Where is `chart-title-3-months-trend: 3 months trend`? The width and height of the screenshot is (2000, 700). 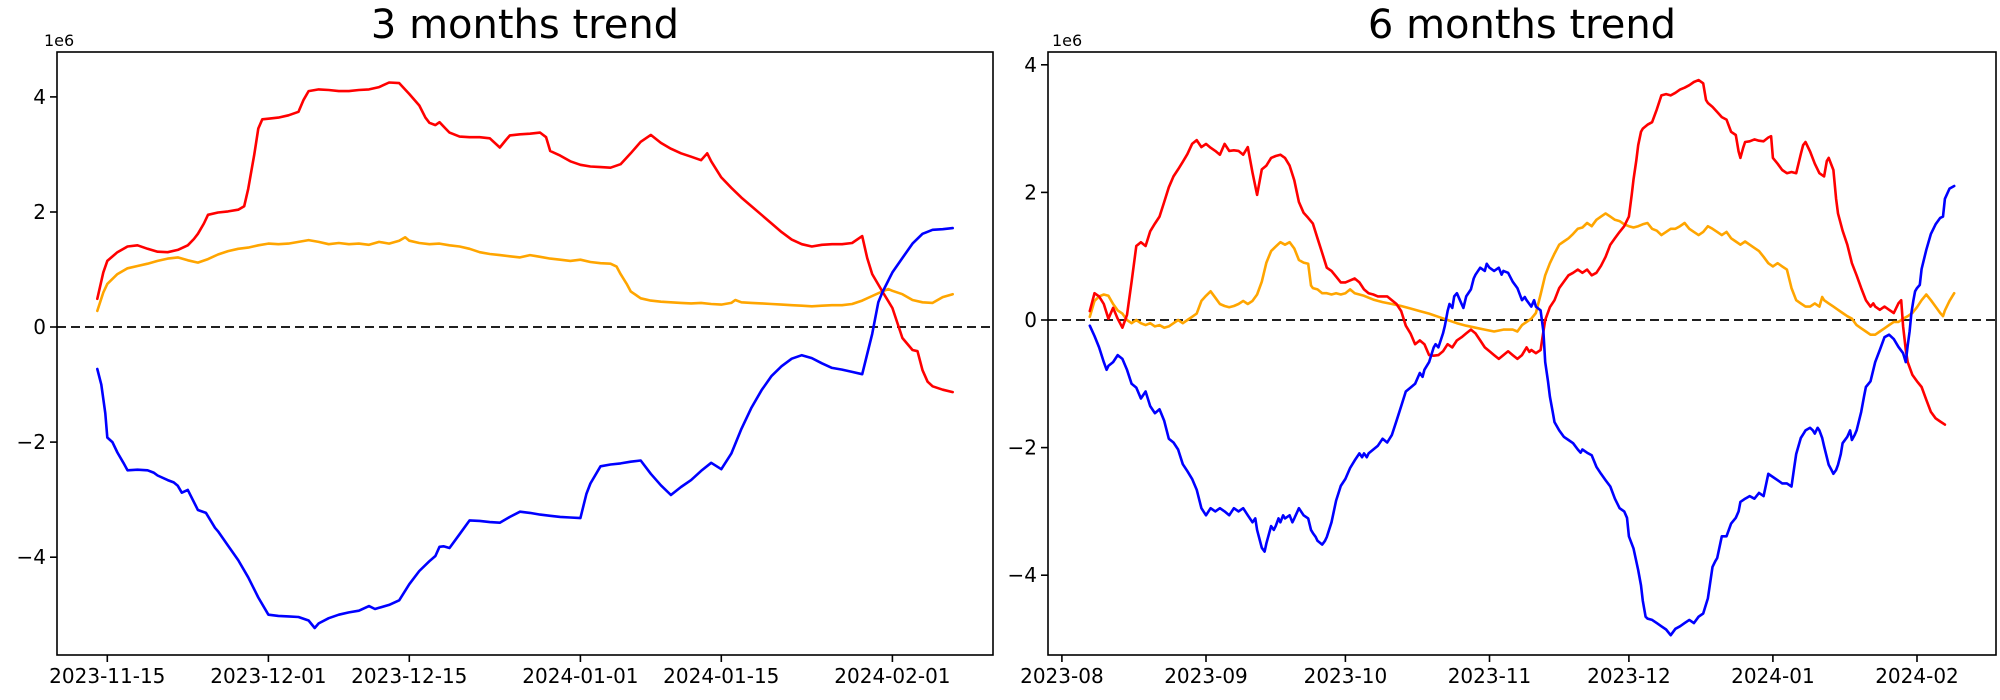
chart-title-3-months-trend: 3 months trend is located at coordinates (525, 25).